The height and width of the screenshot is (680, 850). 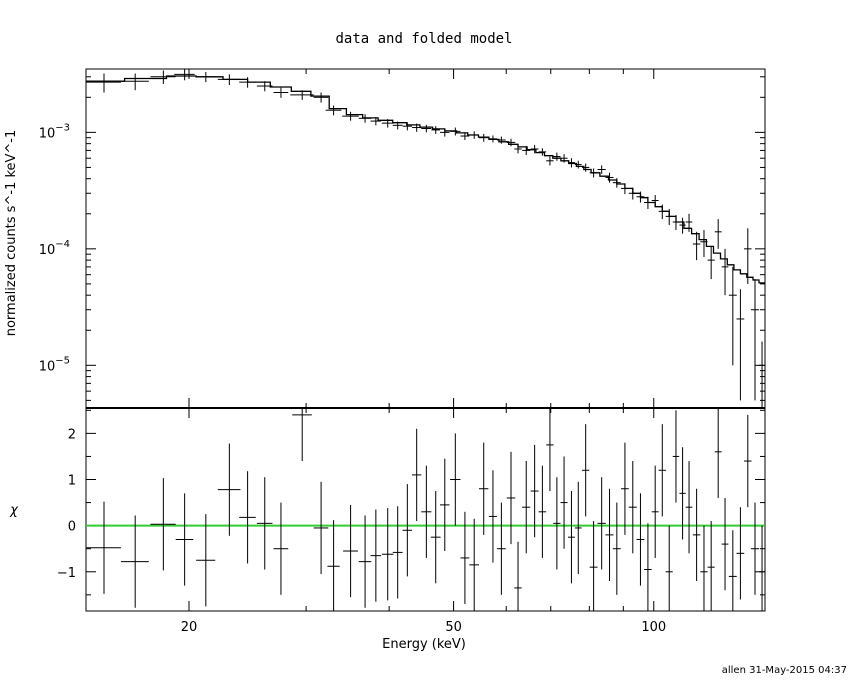 What do you see at coordinates (54, 131) in the screenshot?
I see `y-tick-label: 10⁻³` at bounding box center [54, 131].